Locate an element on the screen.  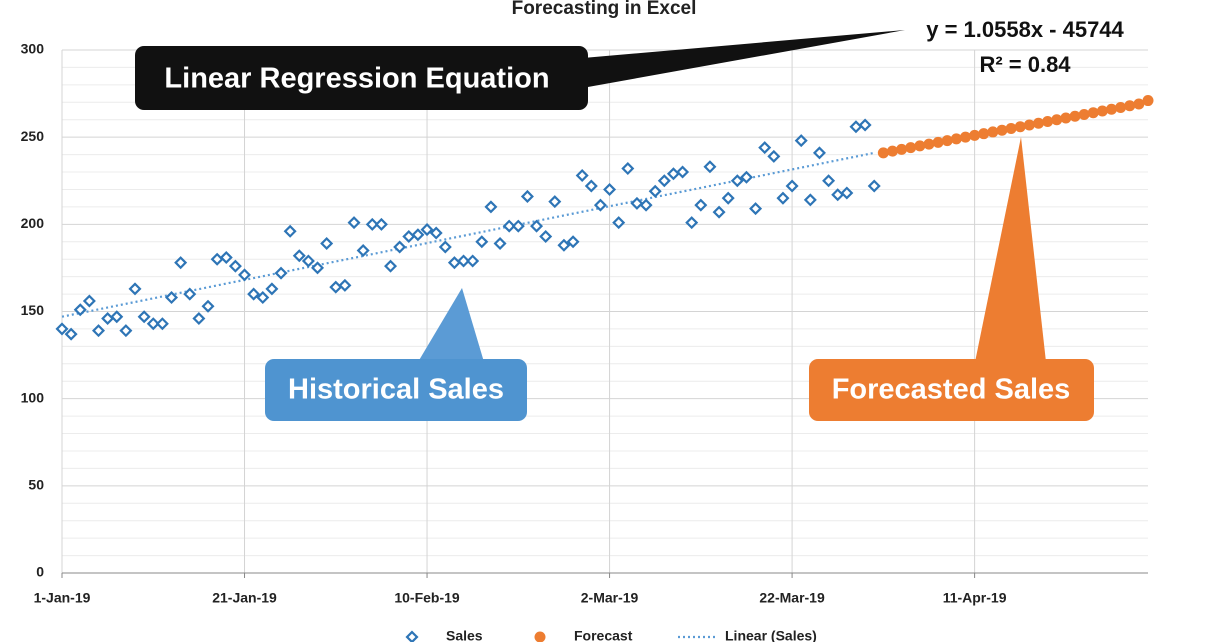
x-tick-label: 21-Jan-19 is located at coordinates (244, 598).